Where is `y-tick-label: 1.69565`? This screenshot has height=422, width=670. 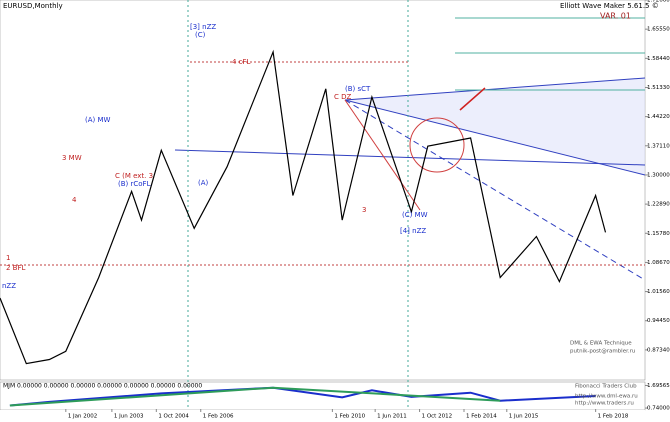 y-tick-label: 1.69565 is located at coordinates (658, 386).